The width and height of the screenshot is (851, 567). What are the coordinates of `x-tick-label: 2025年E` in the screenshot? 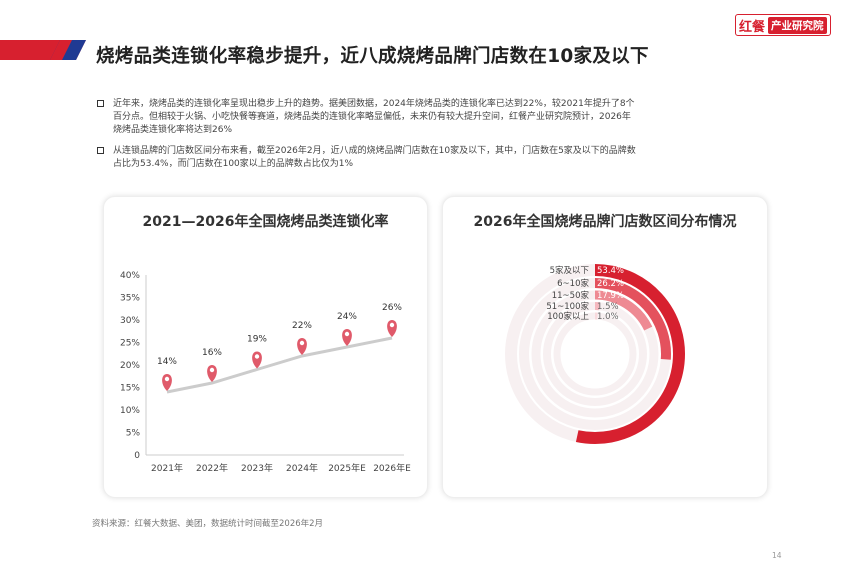 It's located at (347, 468).